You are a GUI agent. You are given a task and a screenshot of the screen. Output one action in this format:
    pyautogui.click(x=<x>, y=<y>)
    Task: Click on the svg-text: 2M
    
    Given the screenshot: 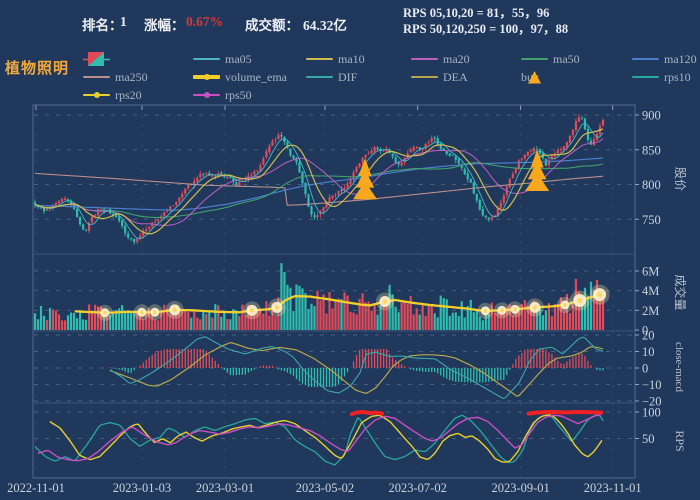 What is the action you would take?
    pyautogui.click(x=650, y=311)
    